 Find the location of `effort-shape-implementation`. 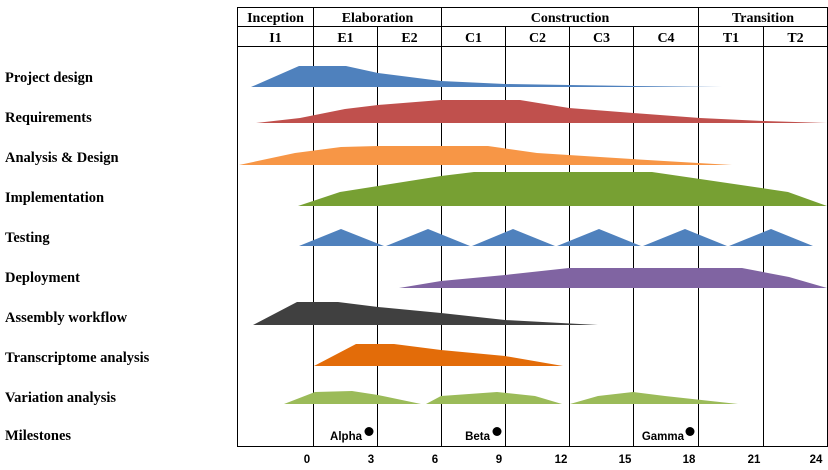

effort-shape-implementation is located at coordinates (562, 189).